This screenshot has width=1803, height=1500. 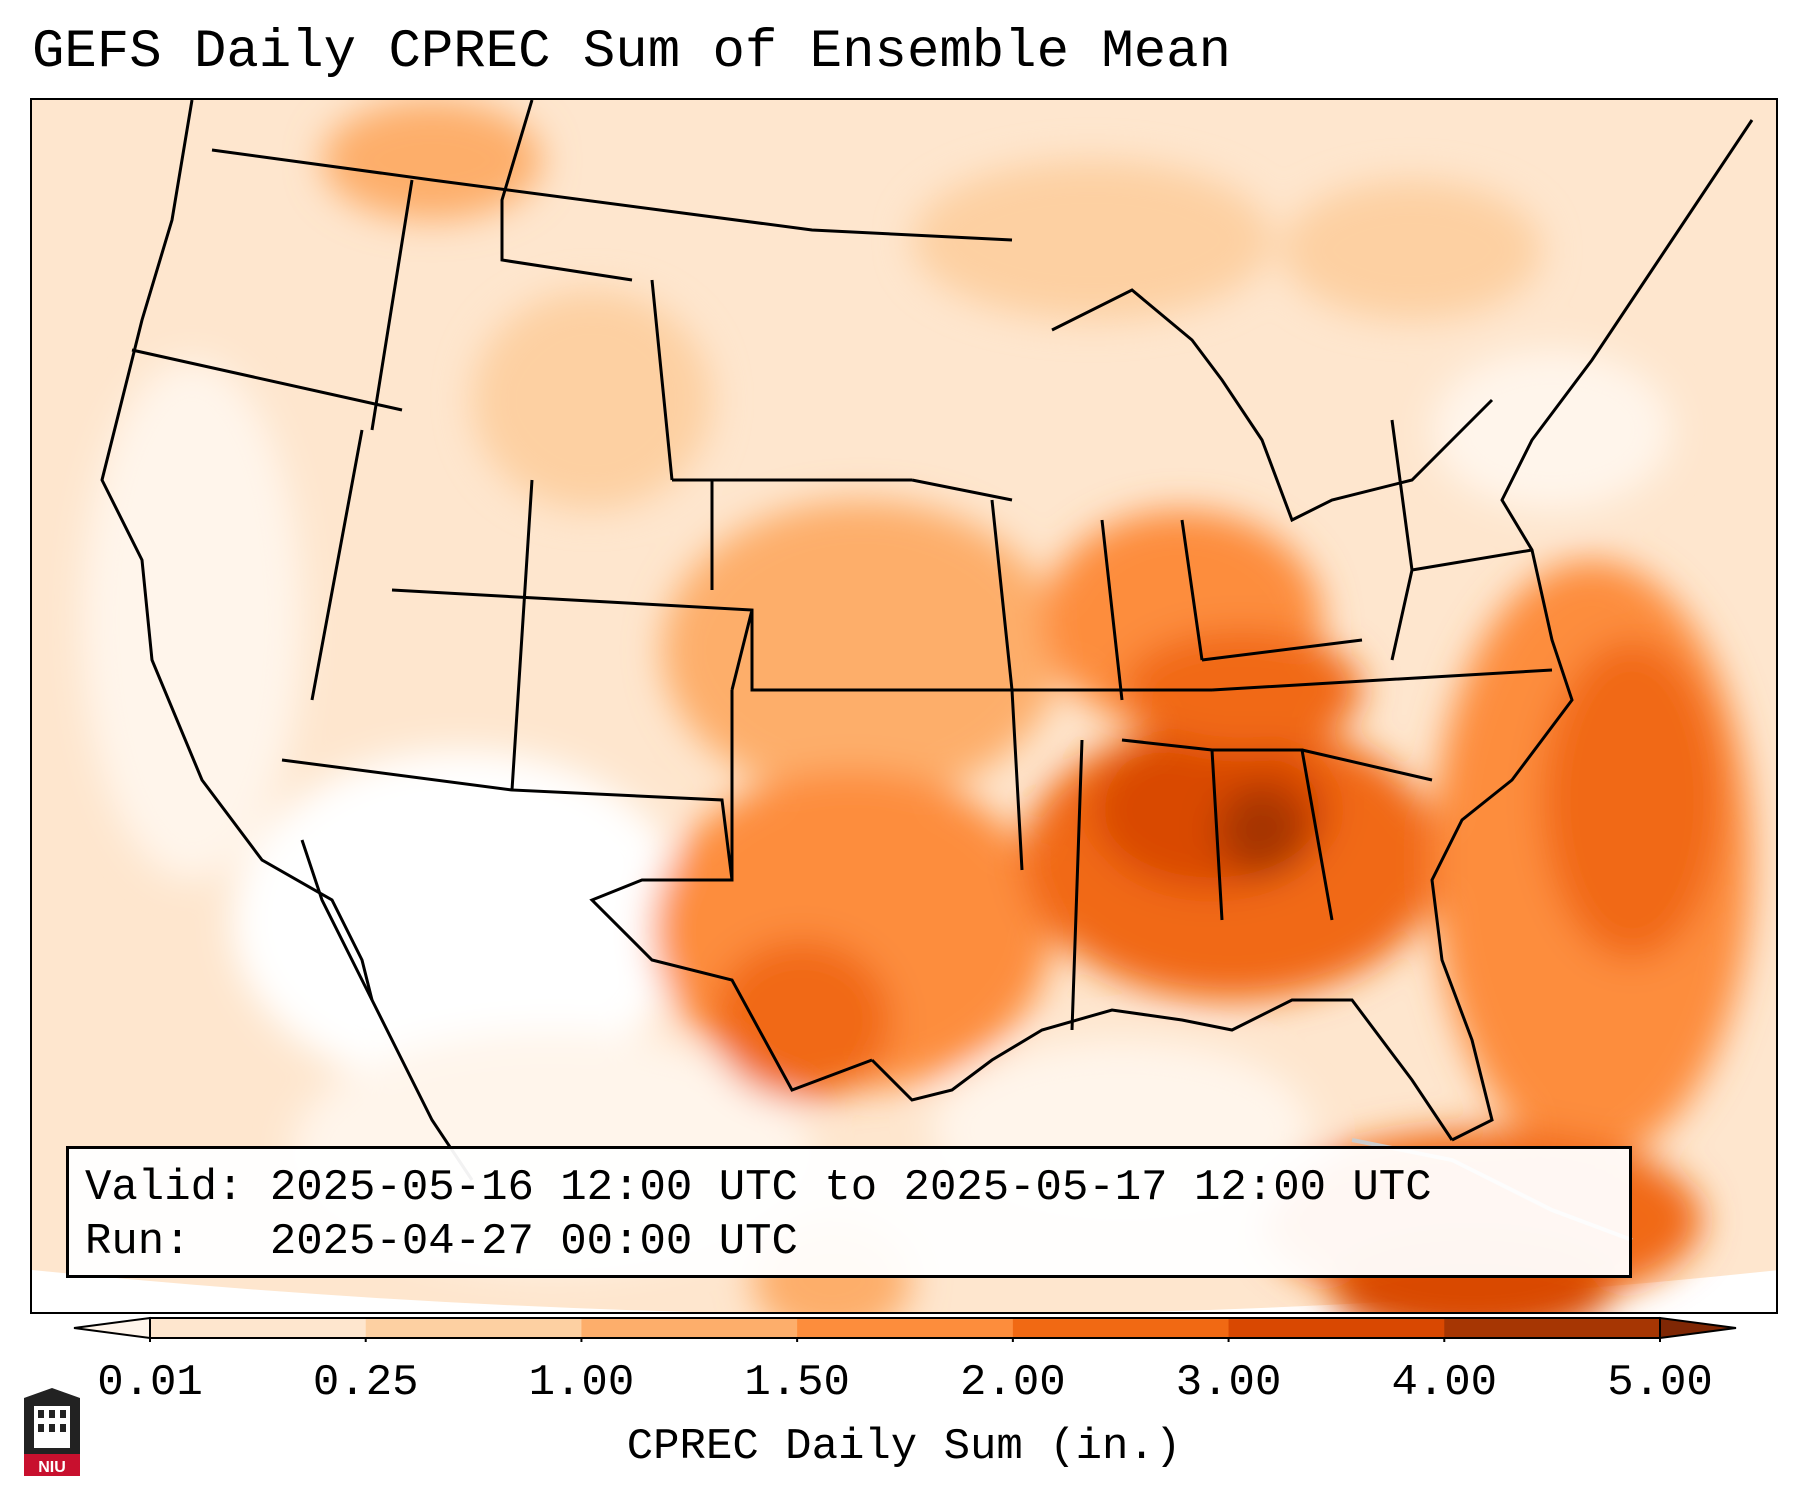 What do you see at coordinates (1162, 1069) in the screenshot?
I see `gulf-coastline` at bounding box center [1162, 1069].